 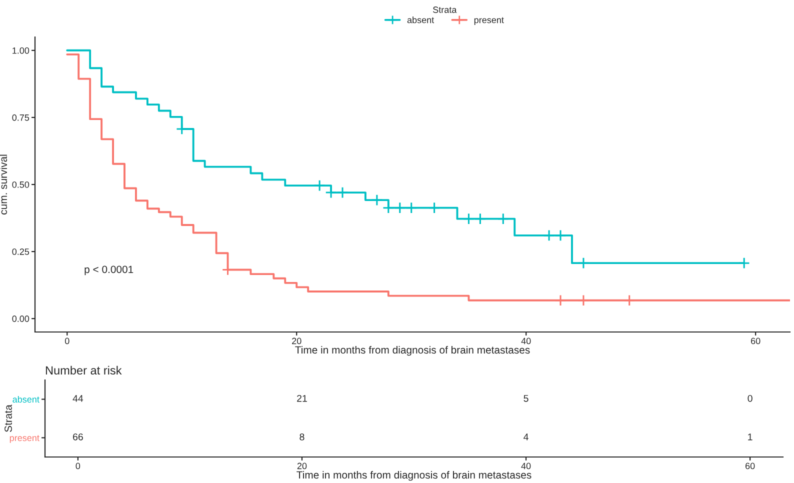 I want to click on y-tick-label: 1.00, so click(x=21, y=50).